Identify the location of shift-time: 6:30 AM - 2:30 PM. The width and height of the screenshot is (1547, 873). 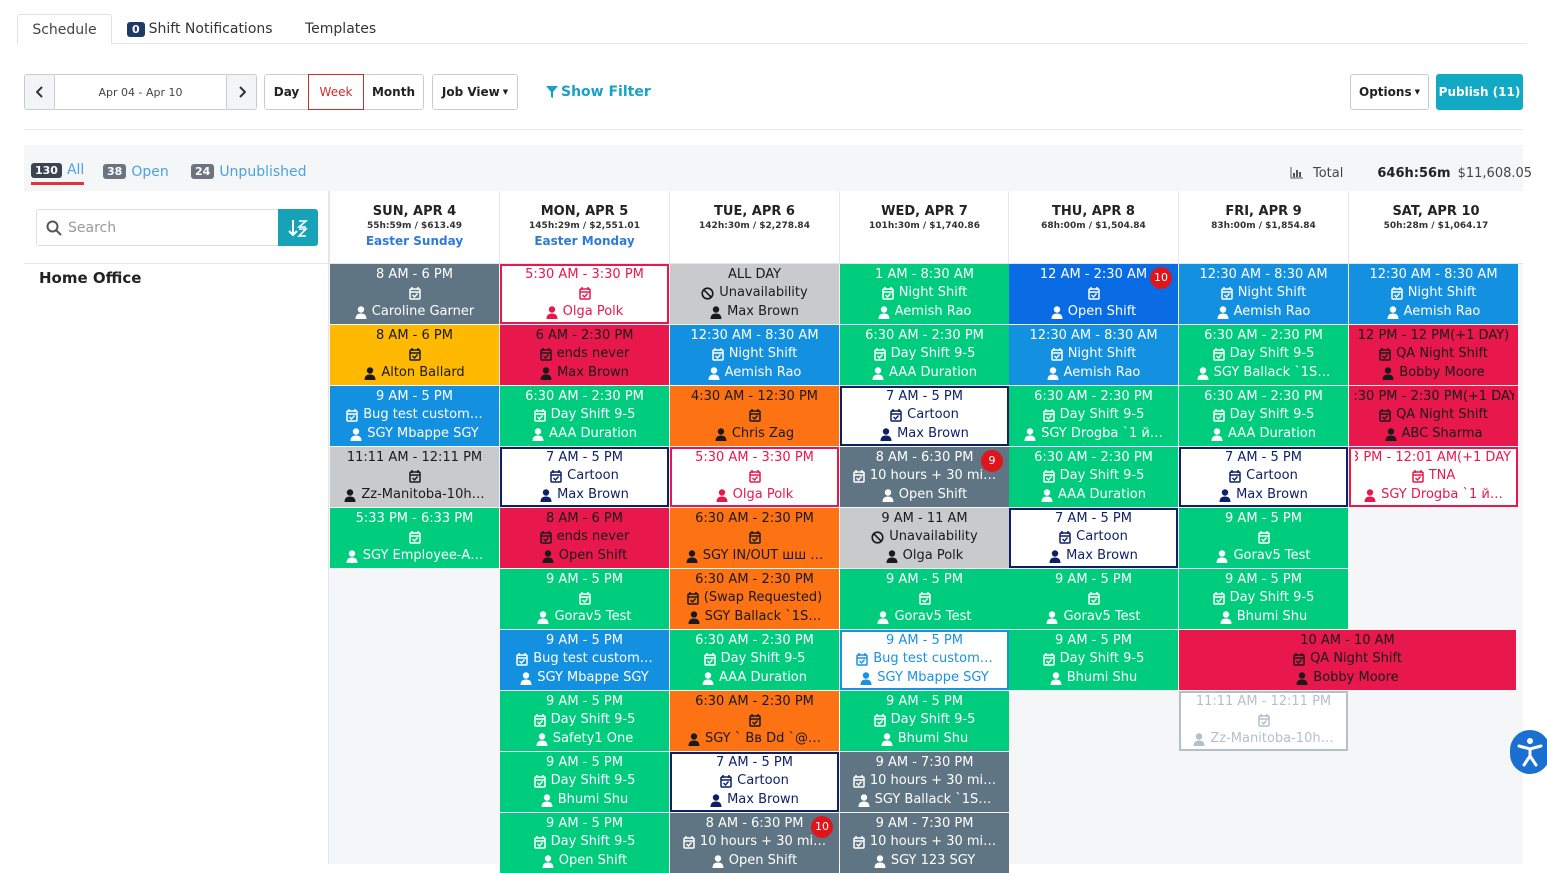
(754, 640).